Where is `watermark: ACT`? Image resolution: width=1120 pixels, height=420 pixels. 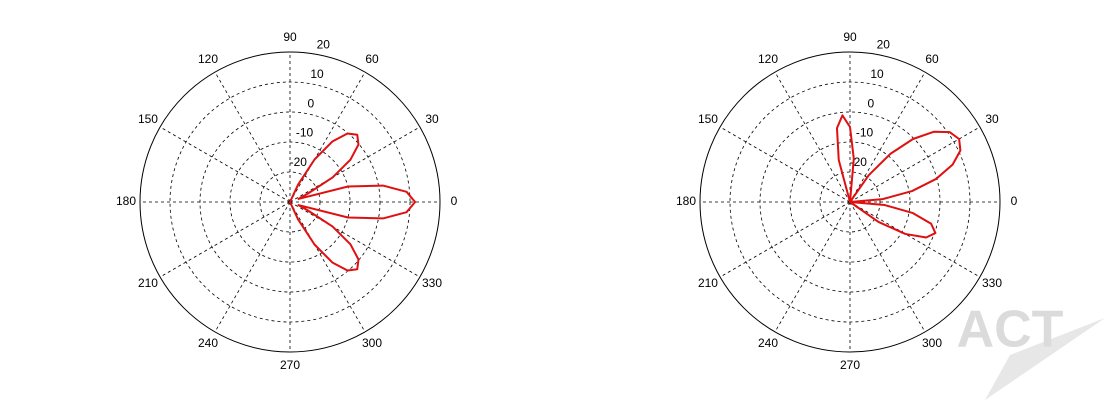 watermark: ACT is located at coordinates (1031, 350).